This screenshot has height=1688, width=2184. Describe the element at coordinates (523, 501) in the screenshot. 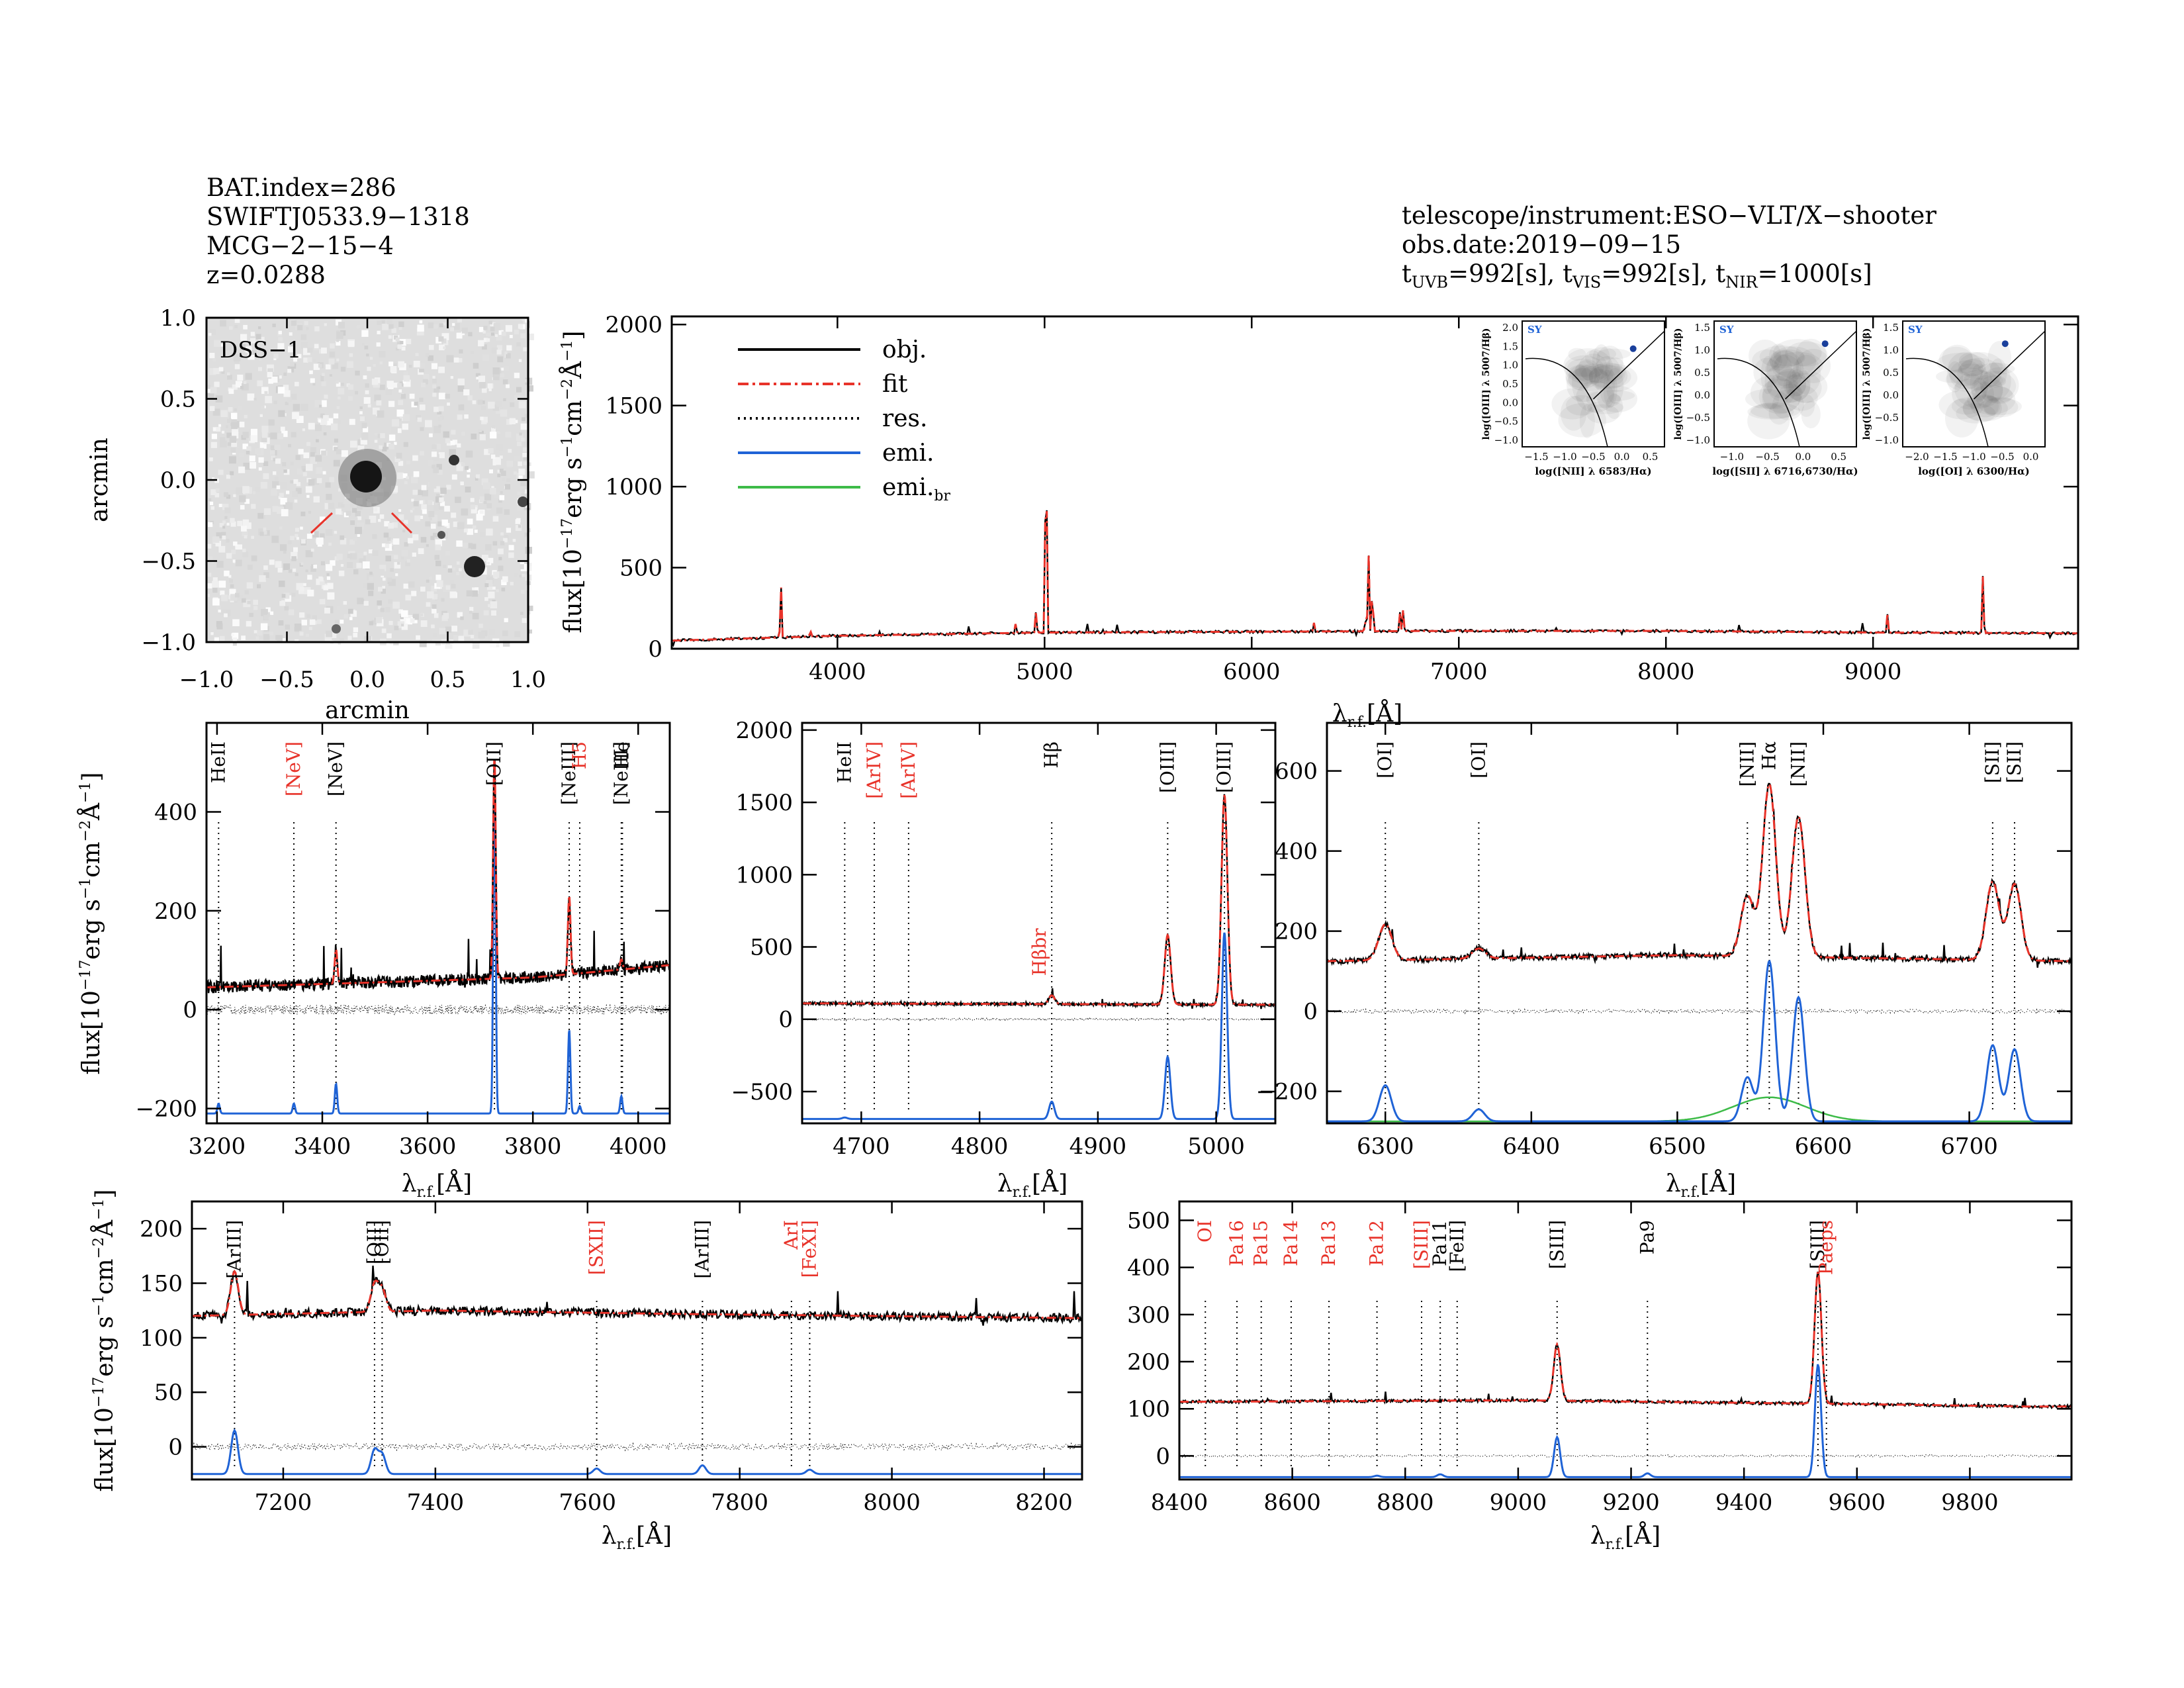

I see `star` at that location.